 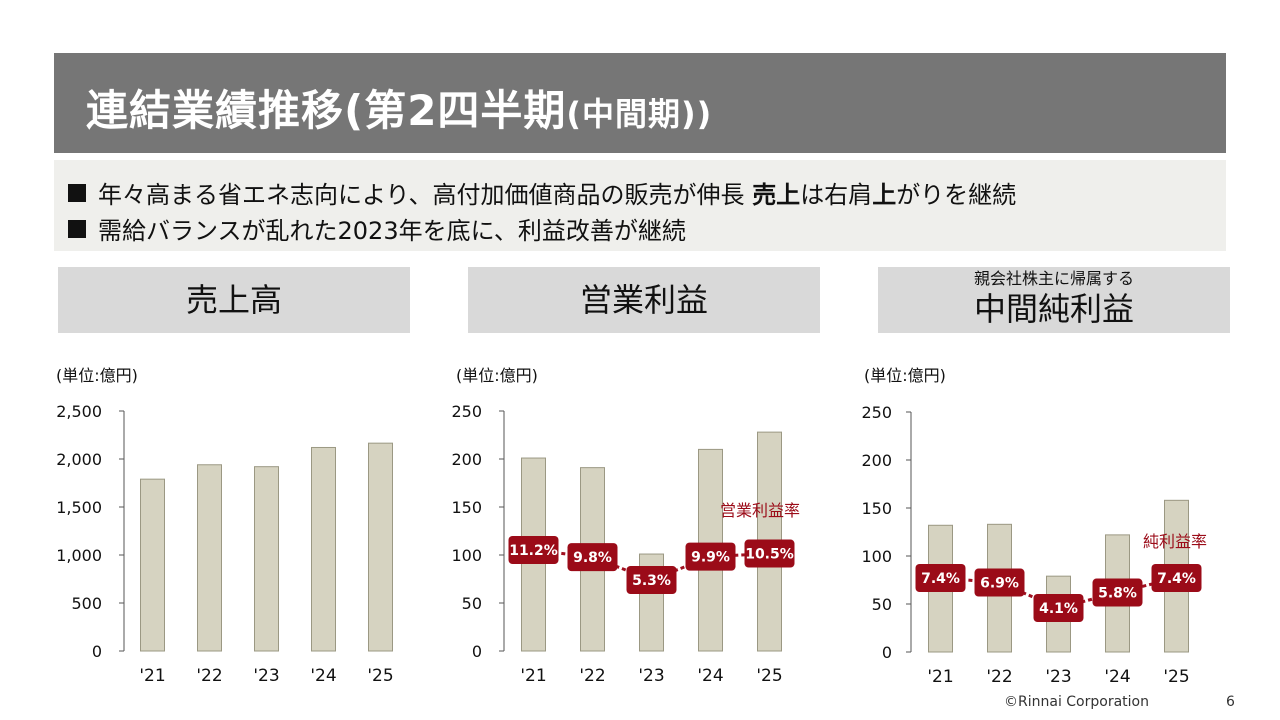 What do you see at coordinates (1175, 541) in the screenshot?
I see `rate-series-name: 純利益率` at bounding box center [1175, 541].